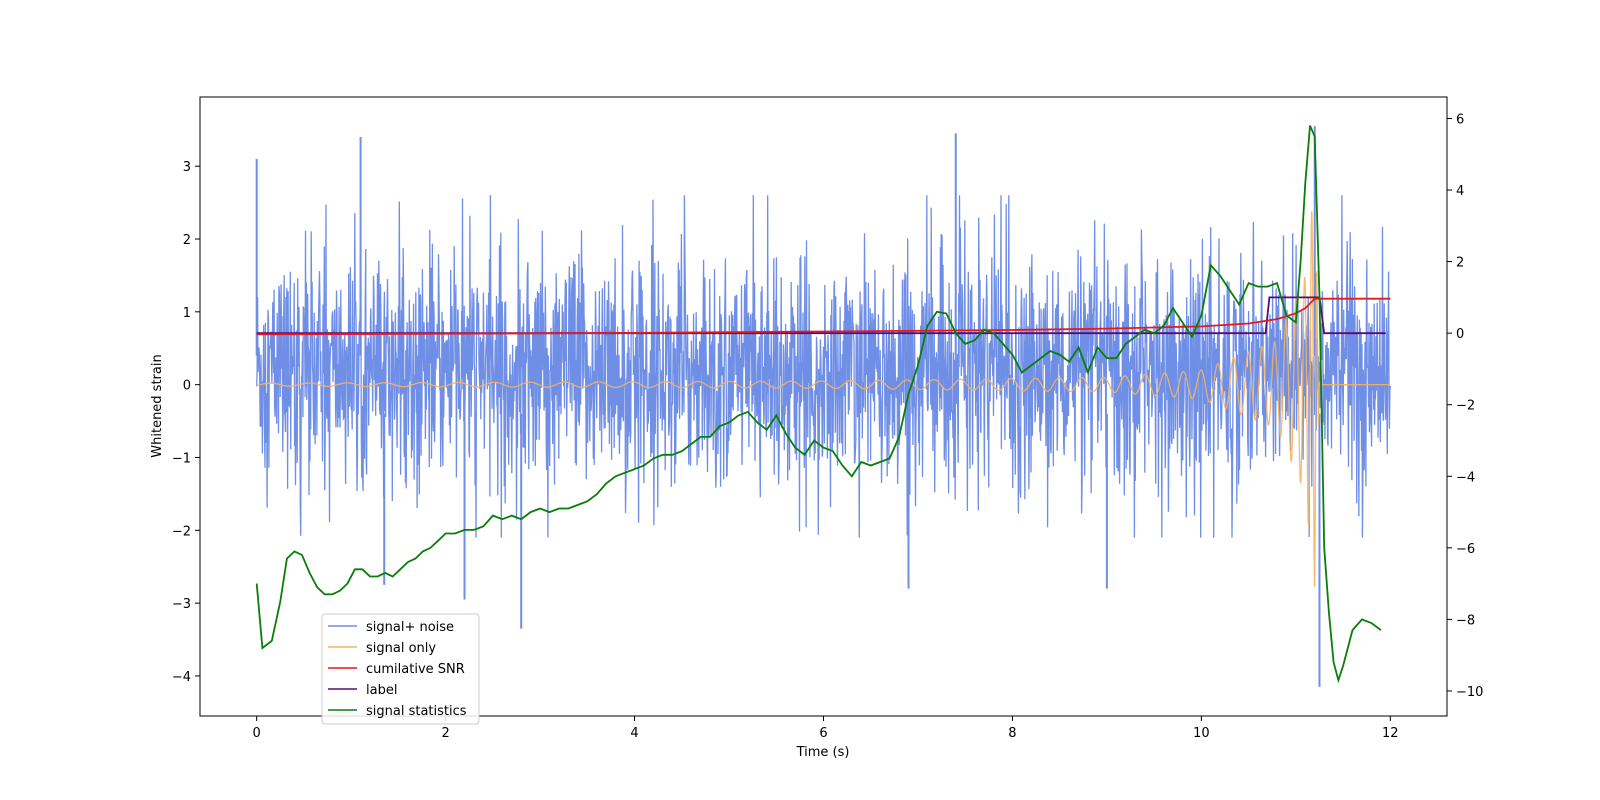 The image size is (1600, 800). What do you see at coordinates (823, 733) in the screenshot?
I see `x-tick-label: 6` at bounding box center [823, 733].